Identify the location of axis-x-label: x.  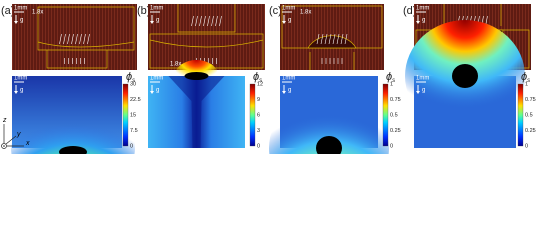
(27, 143).